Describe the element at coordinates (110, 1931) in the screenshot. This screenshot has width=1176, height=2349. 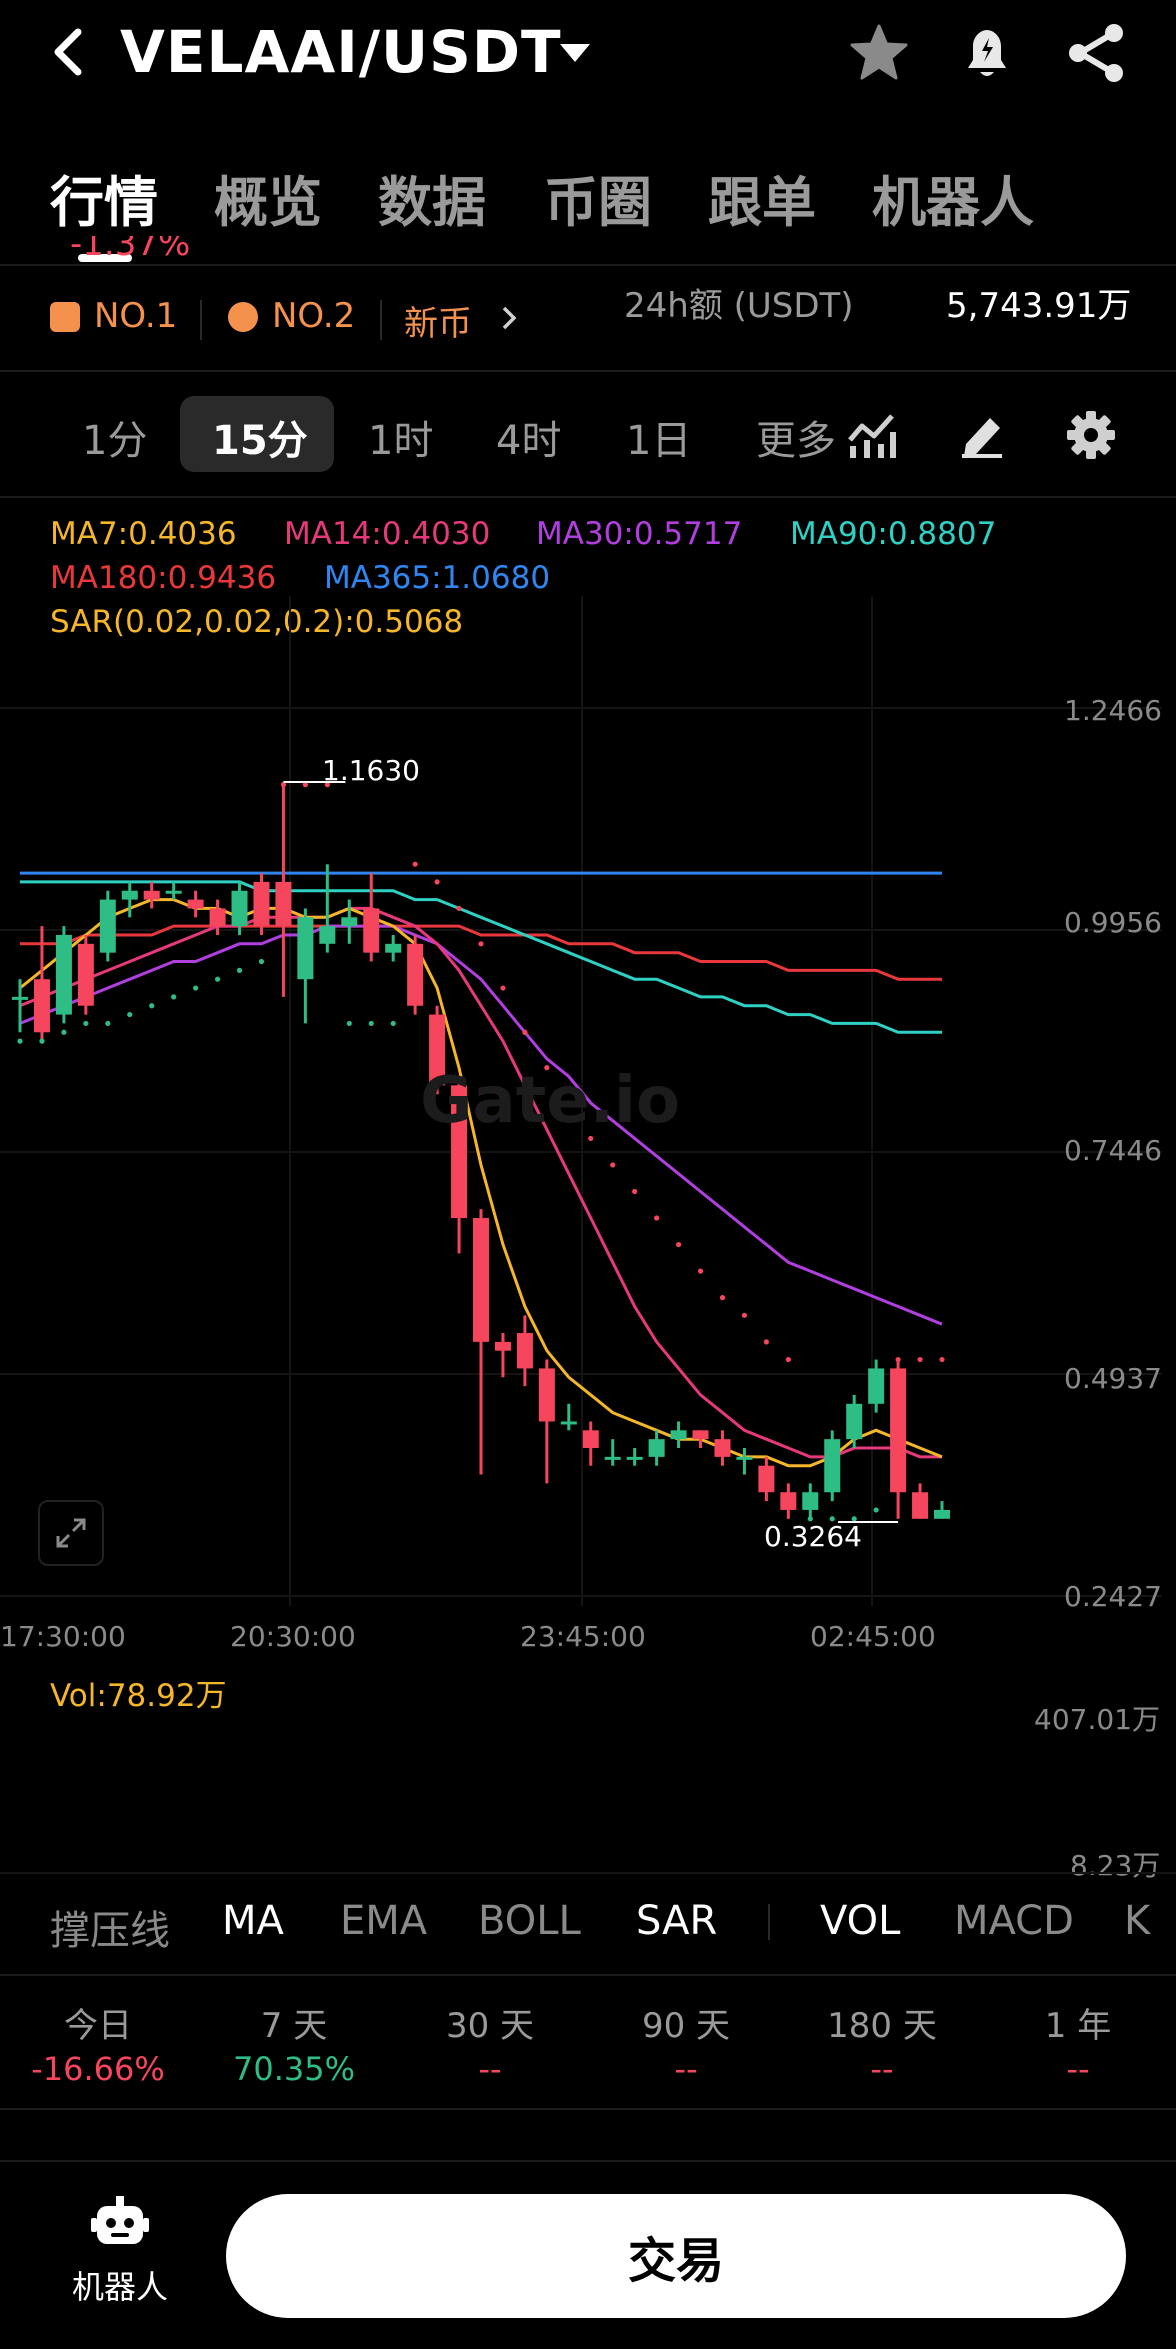
I see `indicator-support-line: 撑压线` at that location.